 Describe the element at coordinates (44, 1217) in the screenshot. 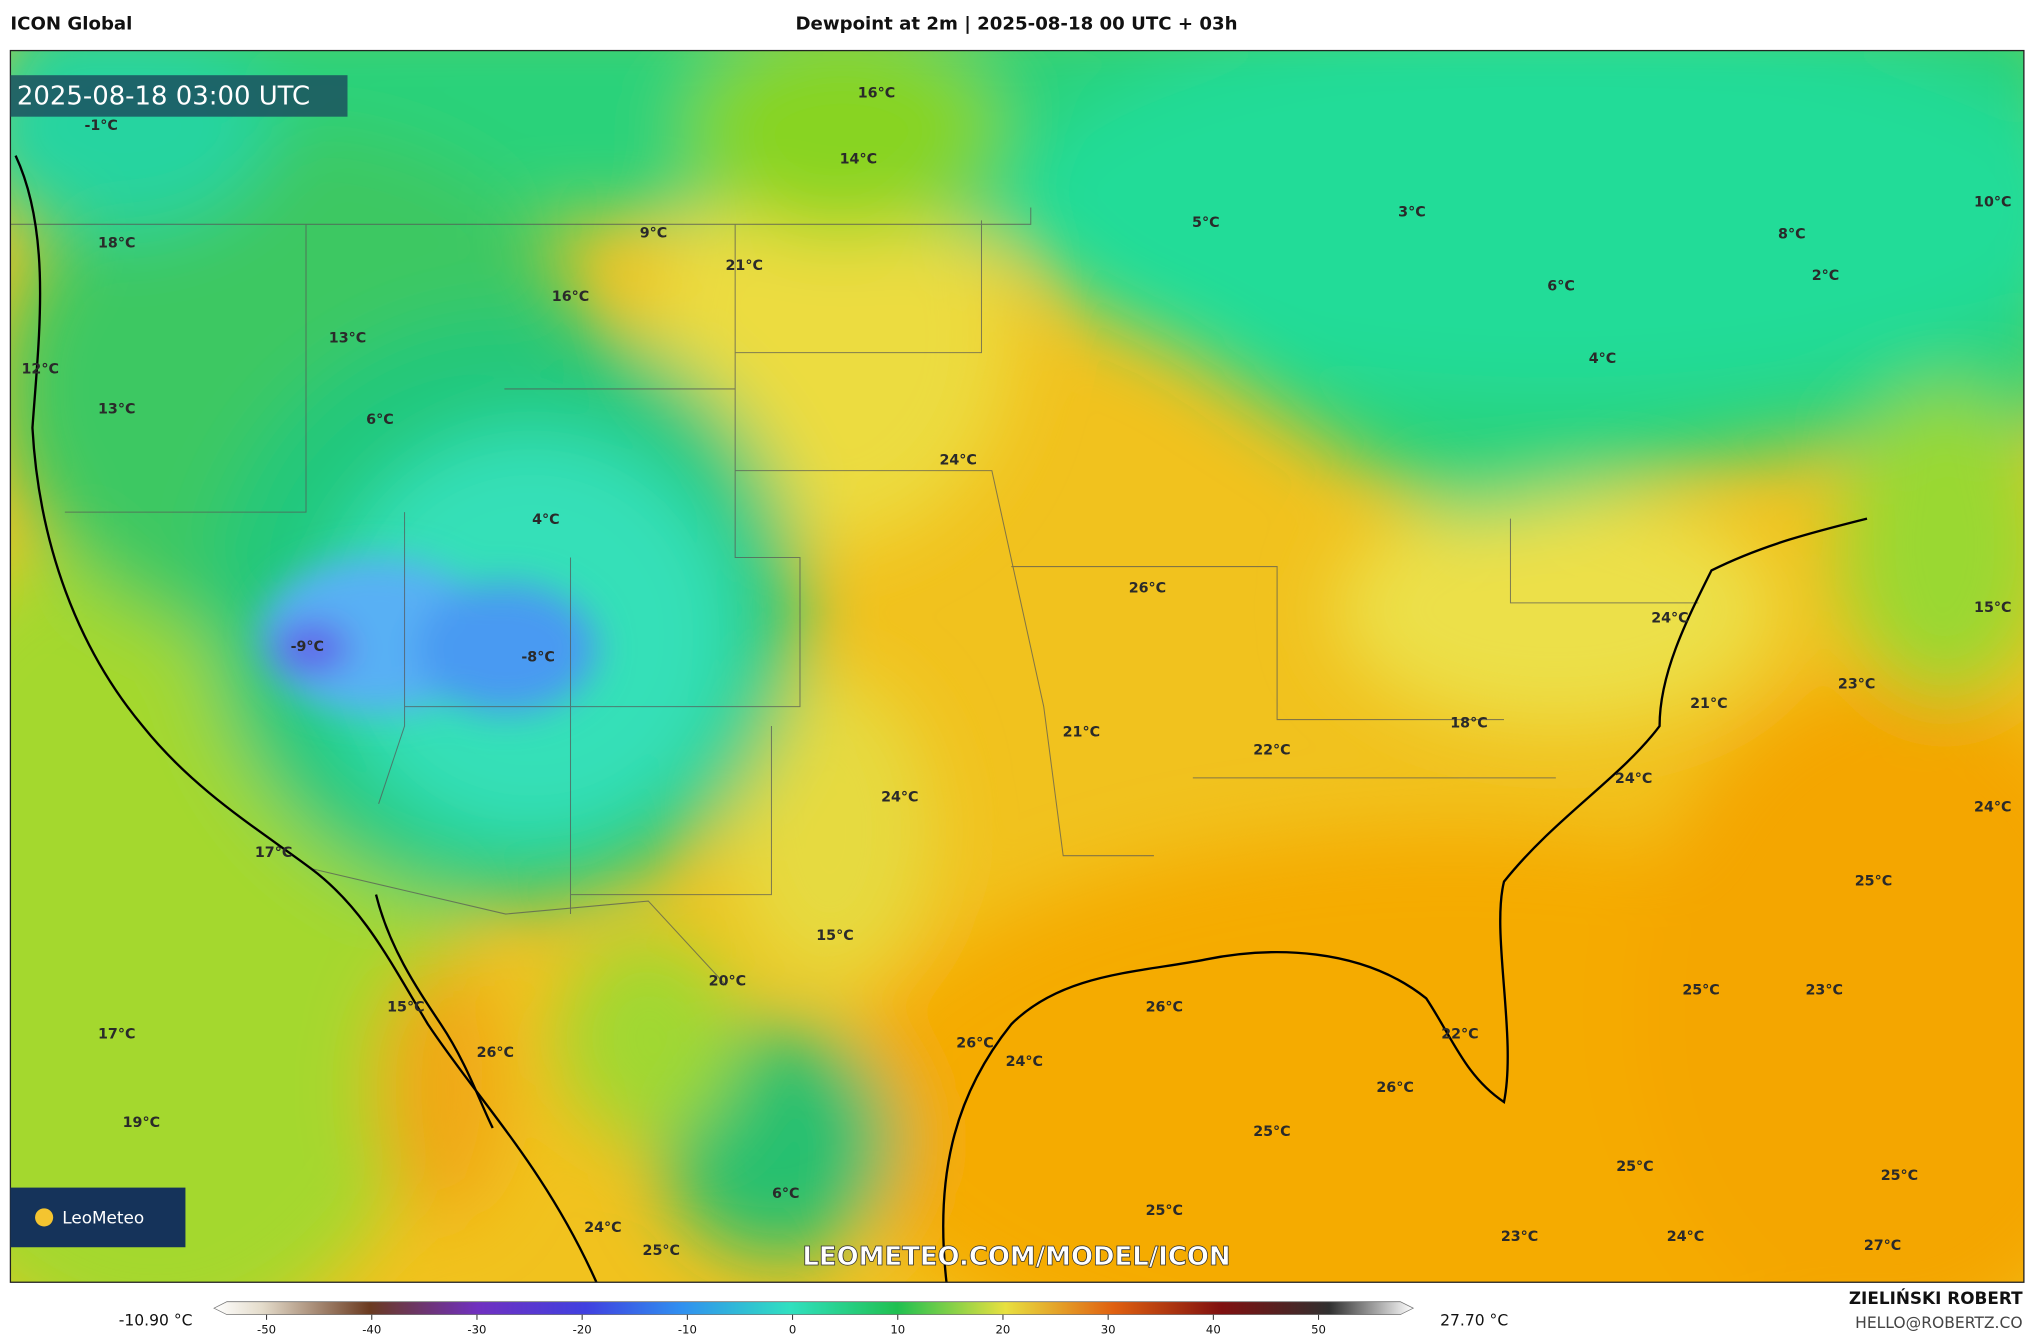

I see `logo-sun` at that location.